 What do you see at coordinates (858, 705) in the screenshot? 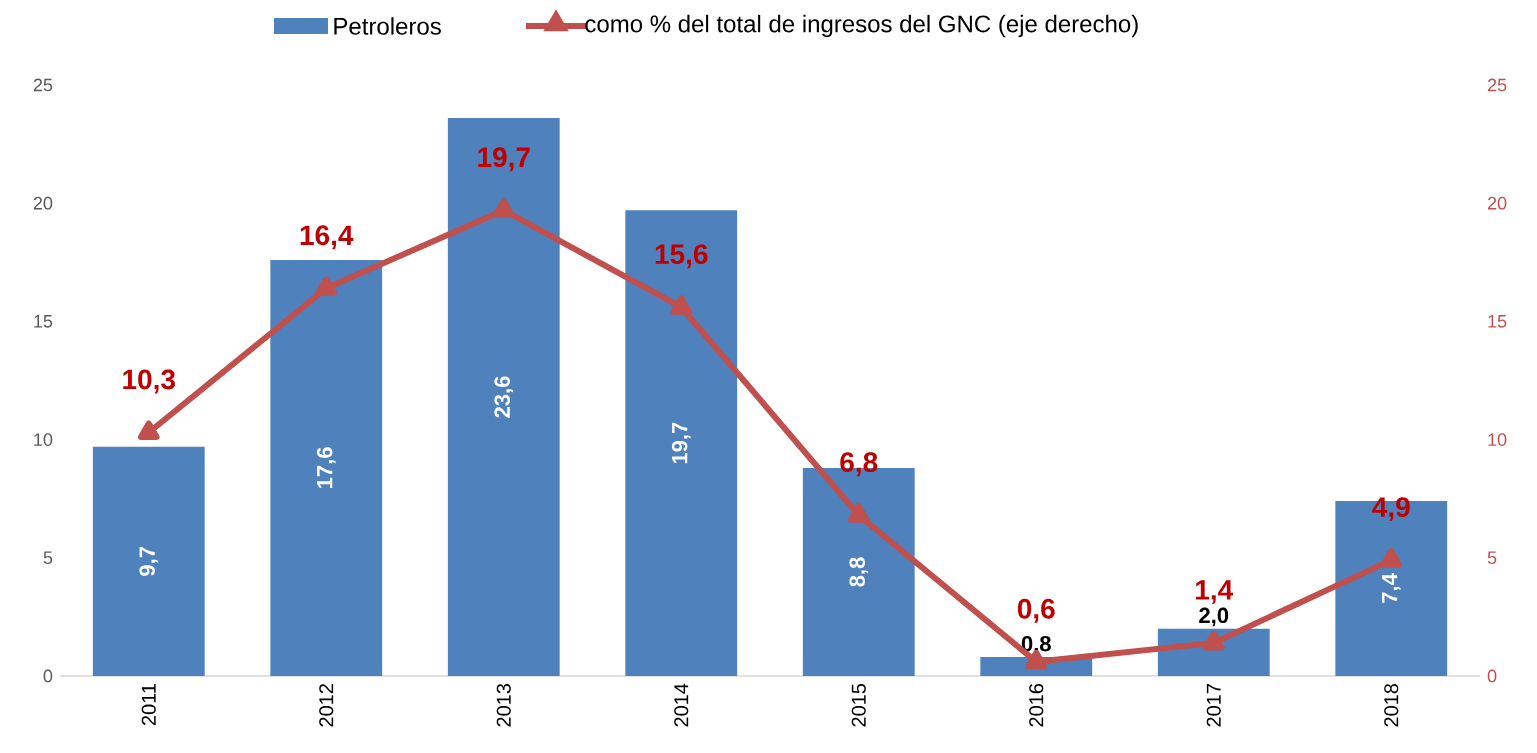
I see `x-tick-label: 2015` at bounding box center [858, 705].